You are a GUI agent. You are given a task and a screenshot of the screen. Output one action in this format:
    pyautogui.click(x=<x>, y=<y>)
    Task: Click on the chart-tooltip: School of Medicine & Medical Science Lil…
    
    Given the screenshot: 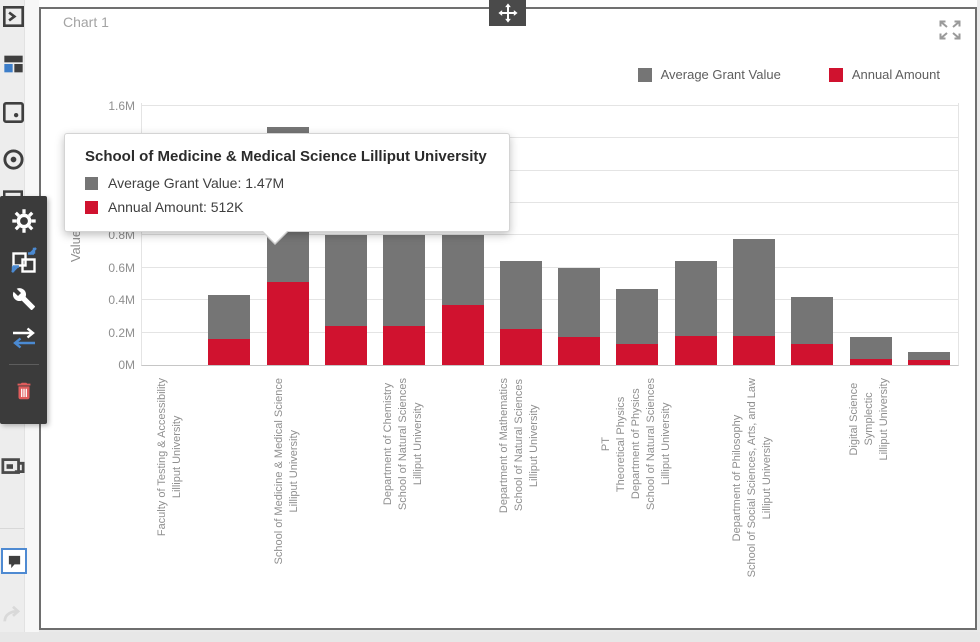 What is the action you would take?
    pyautogui.click(x=287, y=189)
    